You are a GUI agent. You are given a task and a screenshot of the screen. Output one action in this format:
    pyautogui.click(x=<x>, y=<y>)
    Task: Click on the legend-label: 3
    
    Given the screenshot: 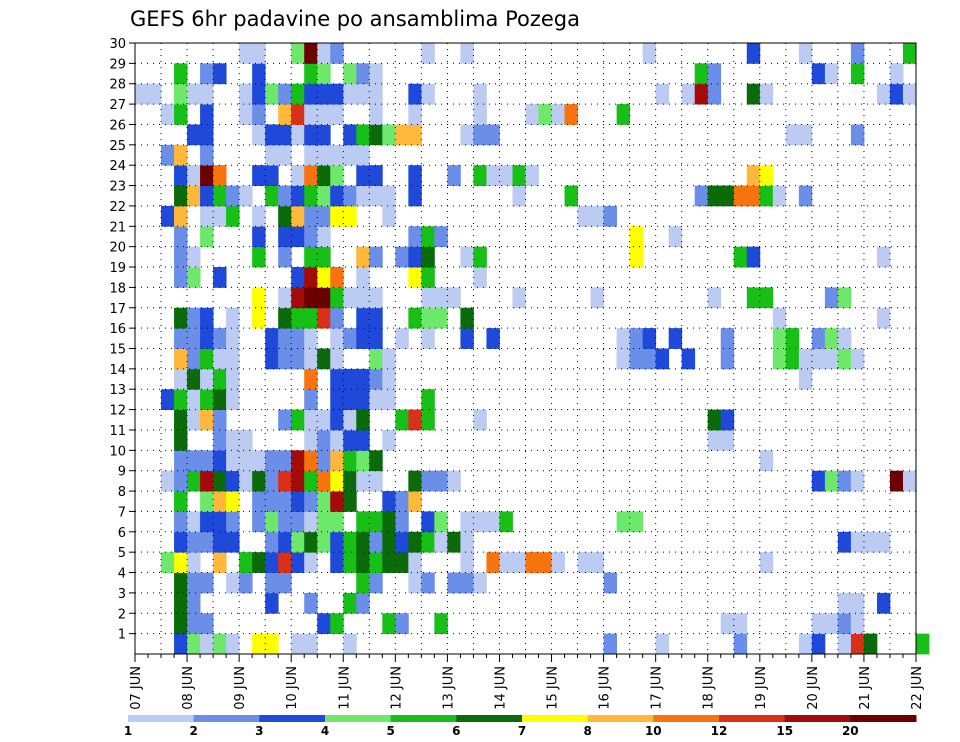 What is the action you would take?
    pyautogui.click(x=259, y=731)
    